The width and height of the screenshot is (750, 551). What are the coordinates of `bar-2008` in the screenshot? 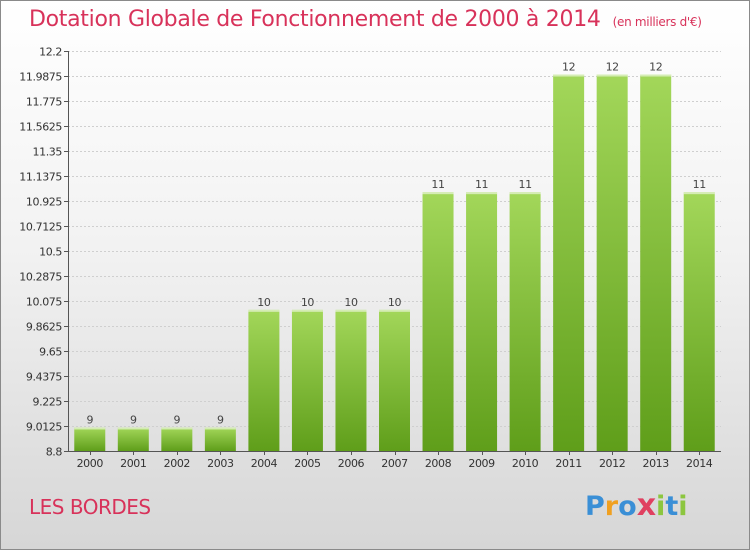 It's located at (438, 322).